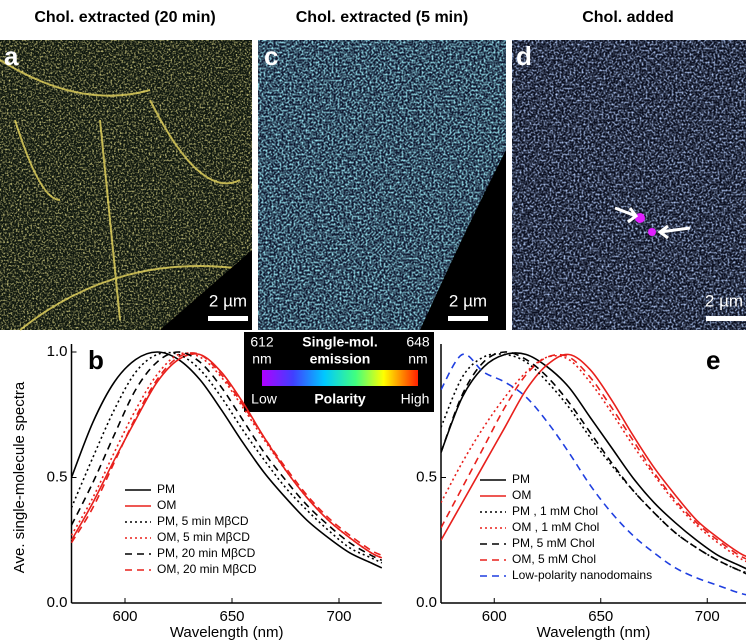 The height and width of the screenshot is (643, 746). I want to click on panel-letter: b, so click(96, 360).